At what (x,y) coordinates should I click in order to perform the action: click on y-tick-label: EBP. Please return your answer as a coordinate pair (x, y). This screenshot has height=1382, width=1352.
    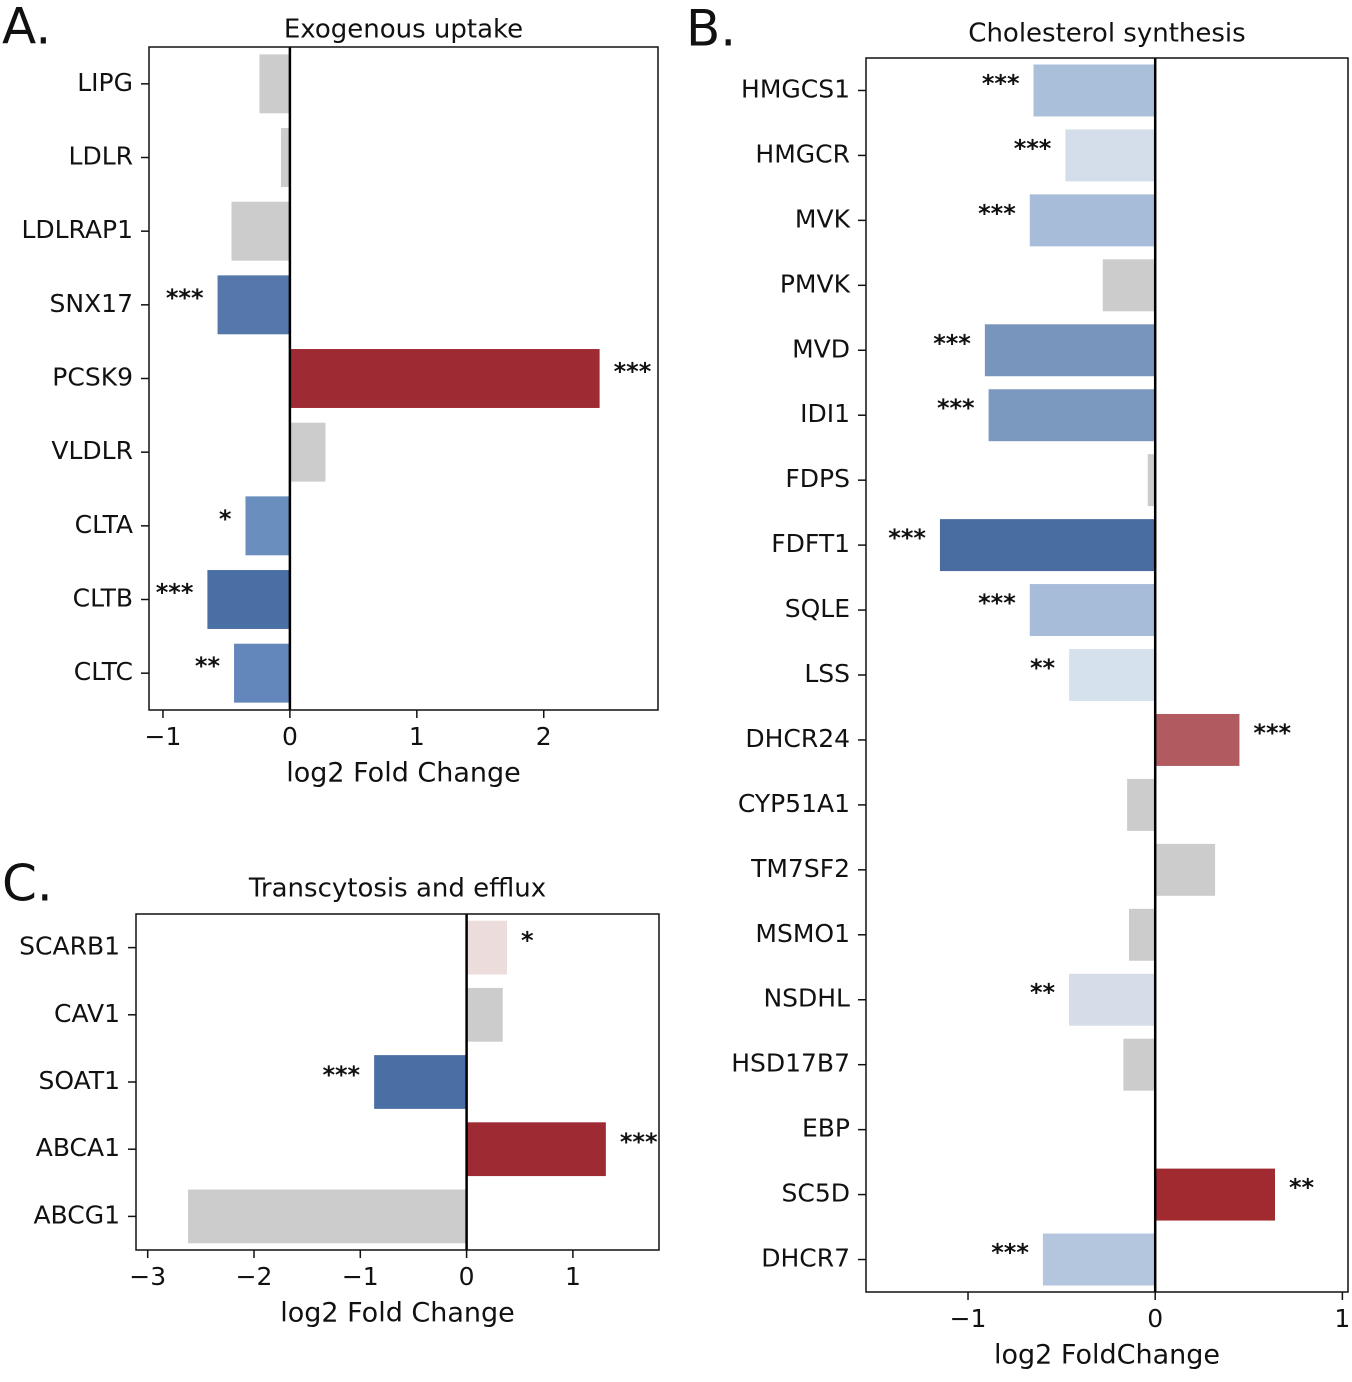
    Looking at the image, I should click on (826, 1128).